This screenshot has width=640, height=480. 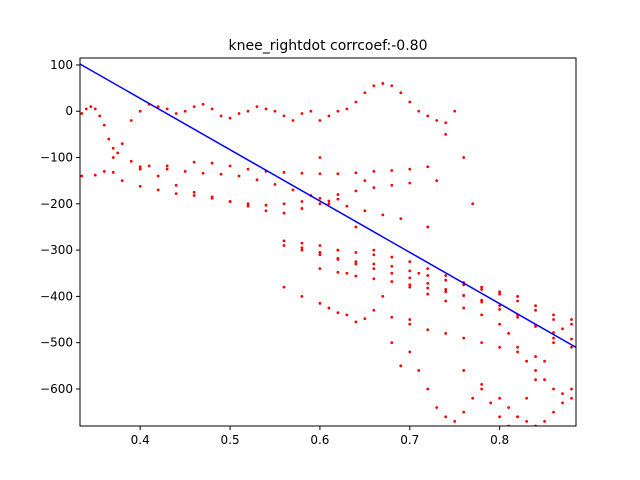 I want to click on chart-title: knee_rightdot corrcoef:-0.80, so click(x=328, y=46).